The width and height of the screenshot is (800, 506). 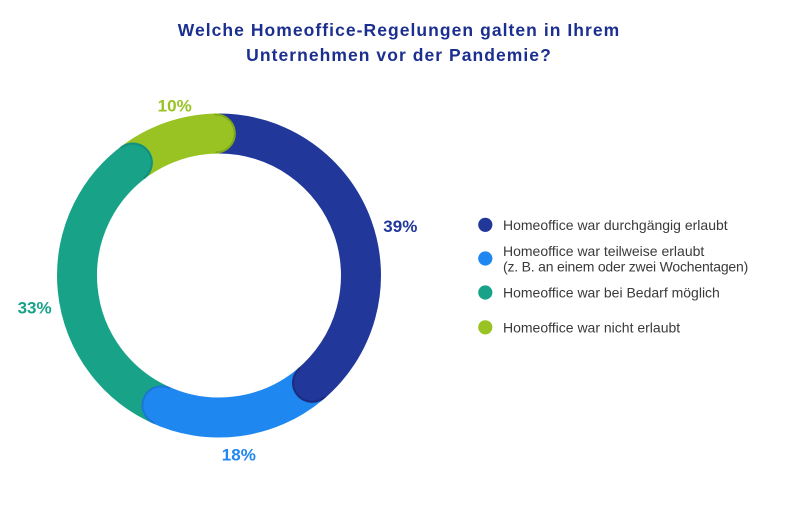 What do you see at coordinates (175, 106) in the screenshot?
I see `svg-text: 10%` at bounding box center [175, 106].